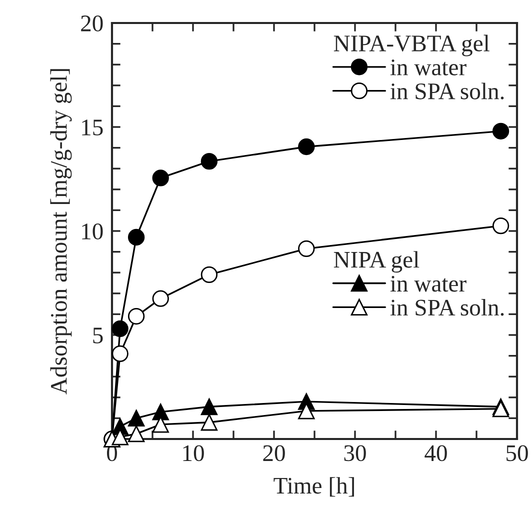  Describe the element at coordinates (314, 487) in the screenshot. I see `x-axis-title: Time [h]` at that location.